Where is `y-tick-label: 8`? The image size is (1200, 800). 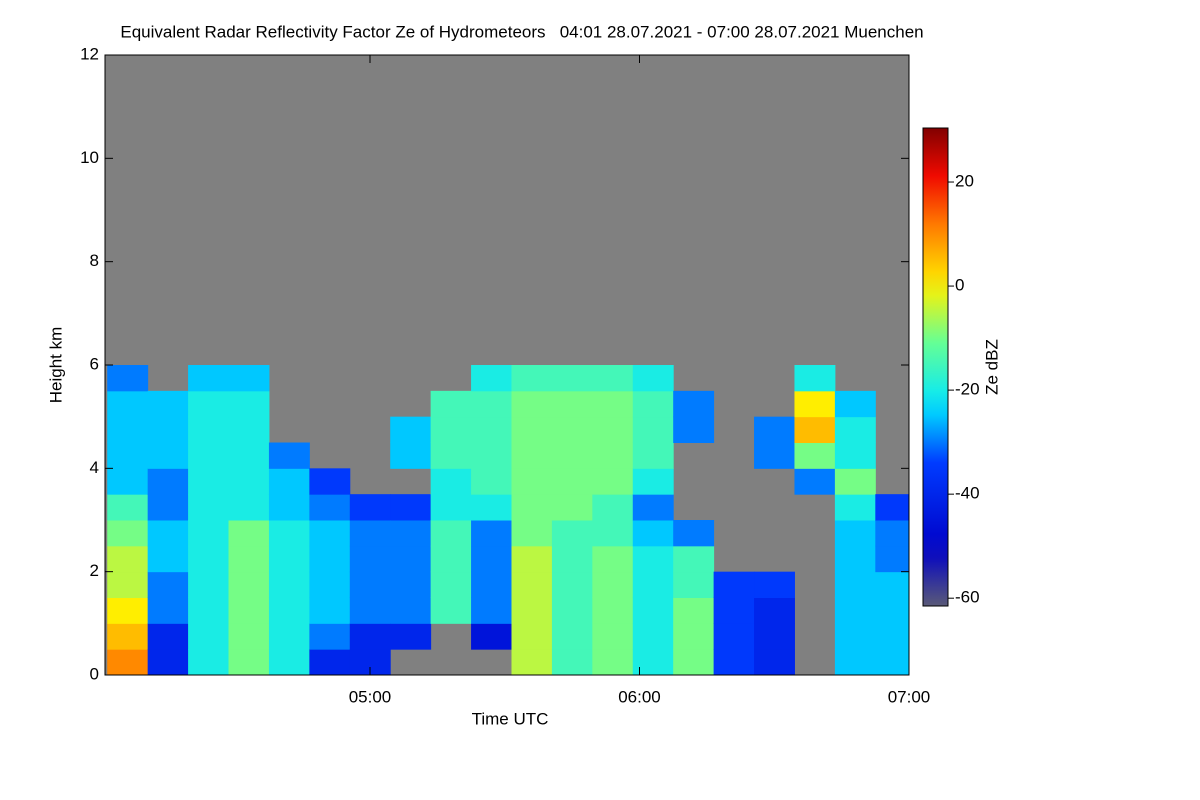 y-tick-label: 8 is located at coordinates (94, 260).